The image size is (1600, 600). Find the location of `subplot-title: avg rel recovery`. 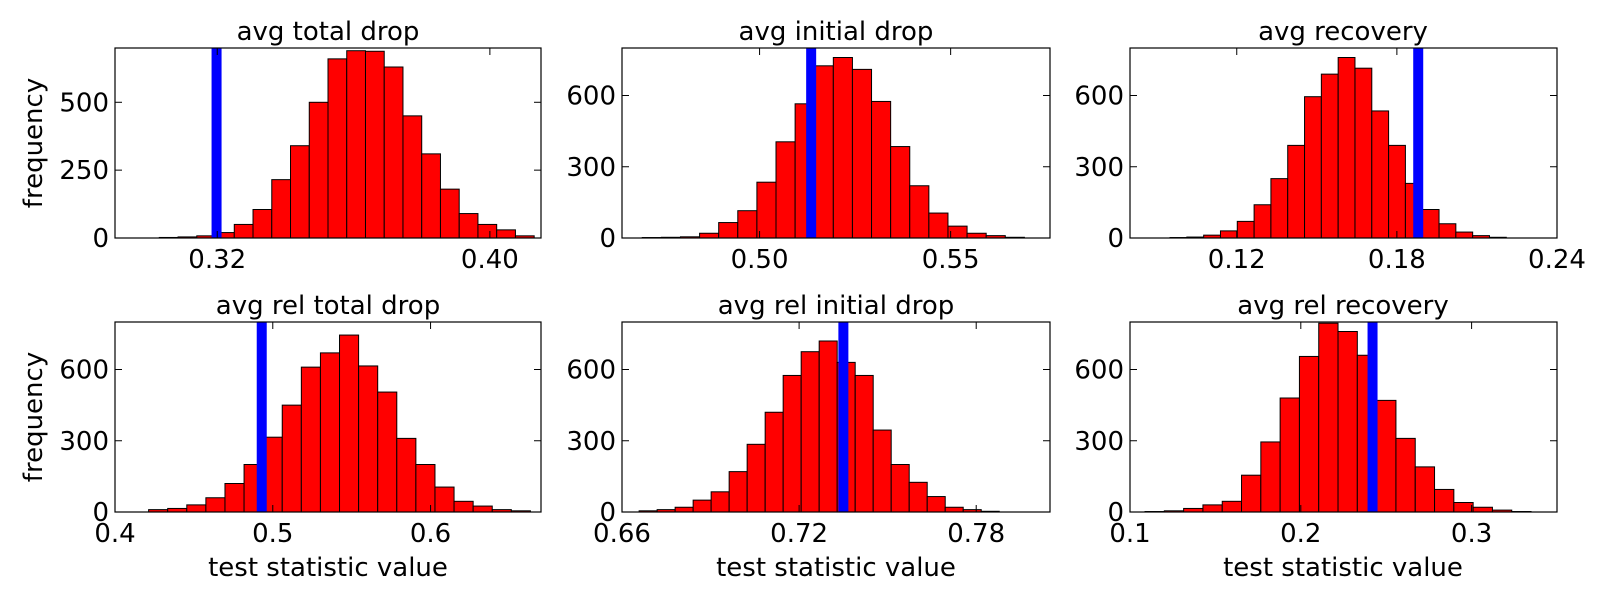

subplot-title: avg rel recovery is located at coordinates (1342, 306).